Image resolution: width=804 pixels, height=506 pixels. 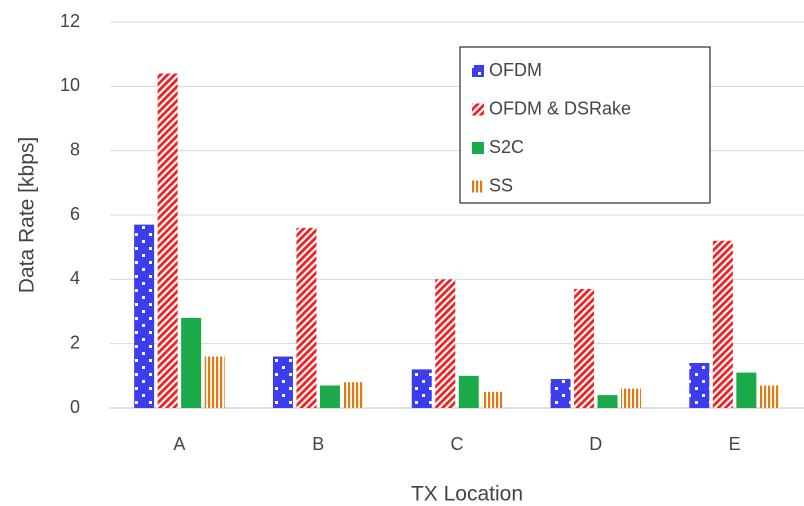 I want to click on legend-box, so click(x=585, y=125).